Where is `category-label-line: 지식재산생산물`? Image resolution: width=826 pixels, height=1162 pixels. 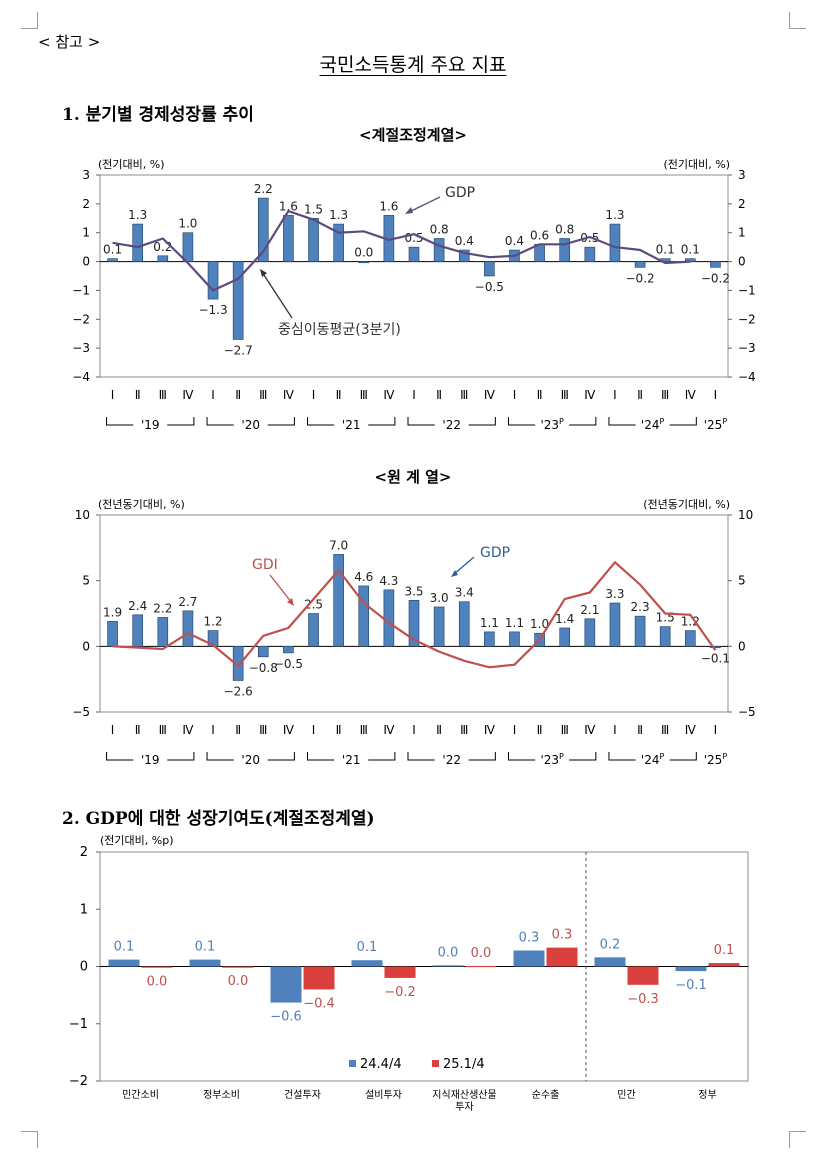
category-label-line: 지식재산생산물 is located at coordinates (464, 1095).